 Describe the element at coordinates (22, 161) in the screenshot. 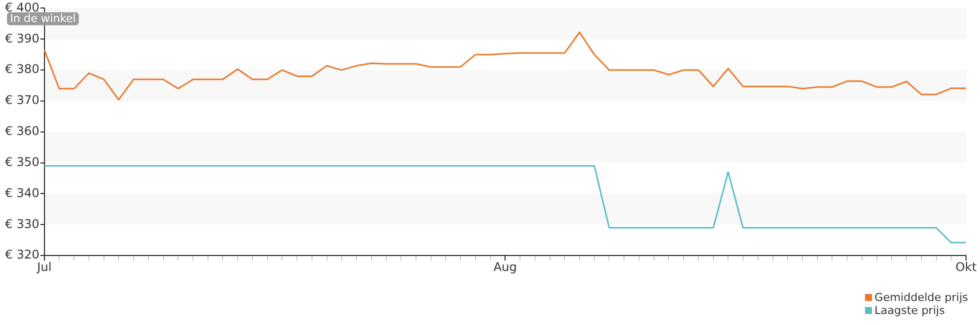

I see `y-tick-label: € 350` at that location.